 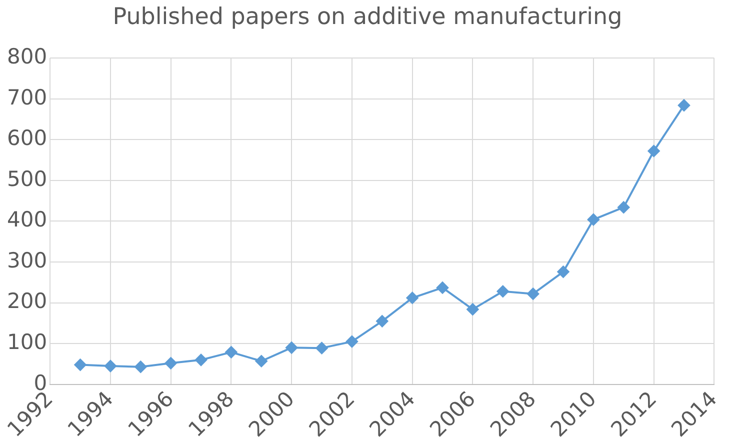 What do you see at coordinates (27, 220) in the screenshot?
I see `y-tick-label: 400` at bounding box center [27, 220].